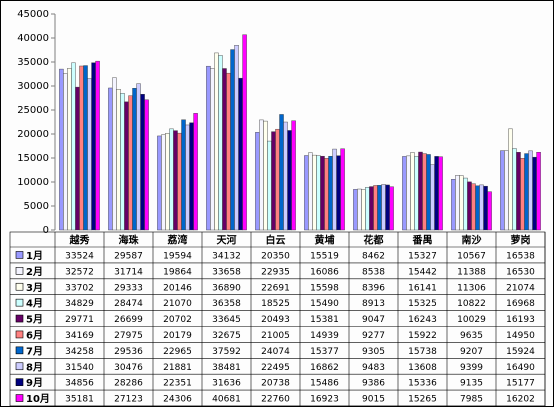 The image size is (554, 407). Describe the element at coordinates (79, 352) in the screenshot. I see `table-value: 34258` at that location.